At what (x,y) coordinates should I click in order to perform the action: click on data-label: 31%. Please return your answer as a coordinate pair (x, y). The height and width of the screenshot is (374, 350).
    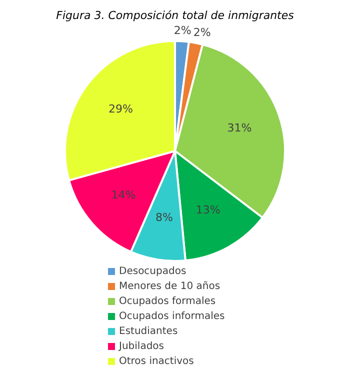
    Looking at the image, I should click on (239, 128).